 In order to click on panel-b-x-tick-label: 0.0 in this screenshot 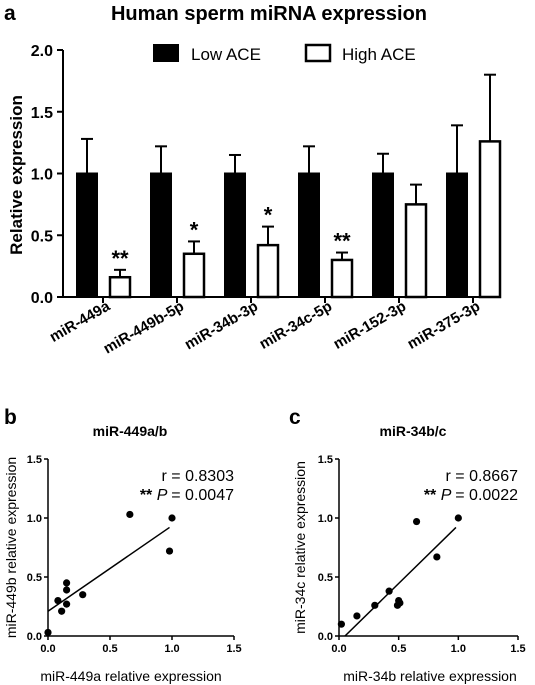, I will do `click(47, 649)`.